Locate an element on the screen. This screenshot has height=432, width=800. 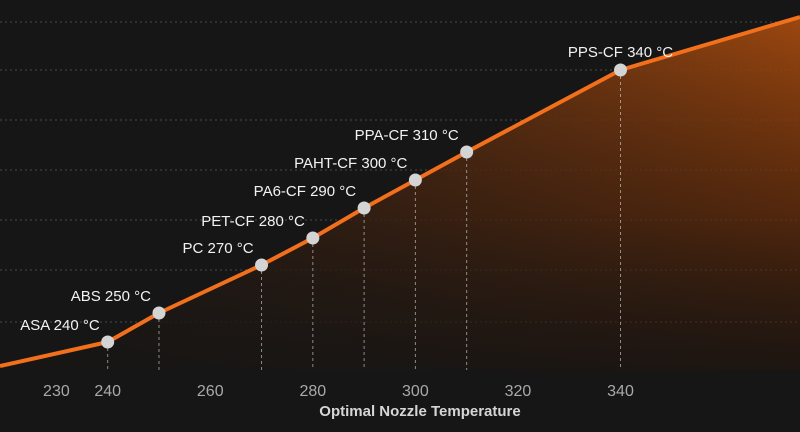
point-label-0: ASA 240 °C is located at coordinates (60, 325).